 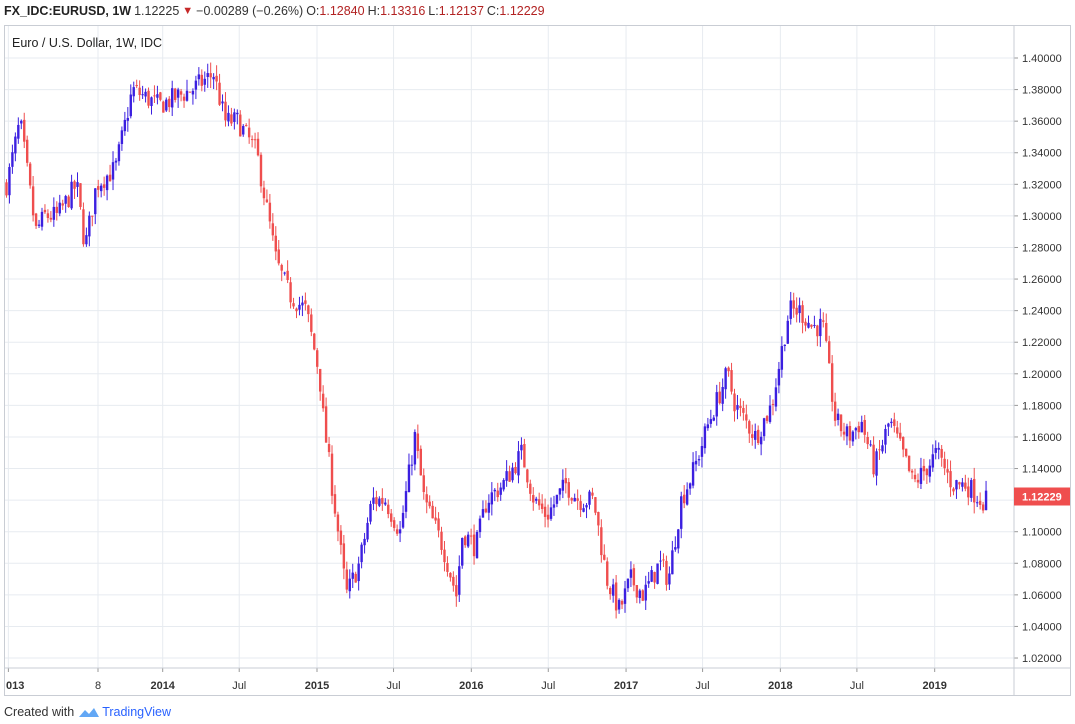 I want to click on open-value: 1.12840, so click(x=342, y=11).